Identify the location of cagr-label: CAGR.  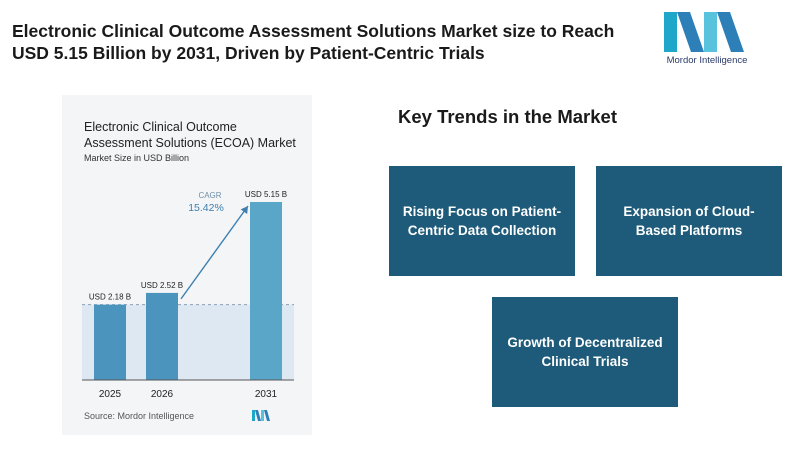
(209, 195).